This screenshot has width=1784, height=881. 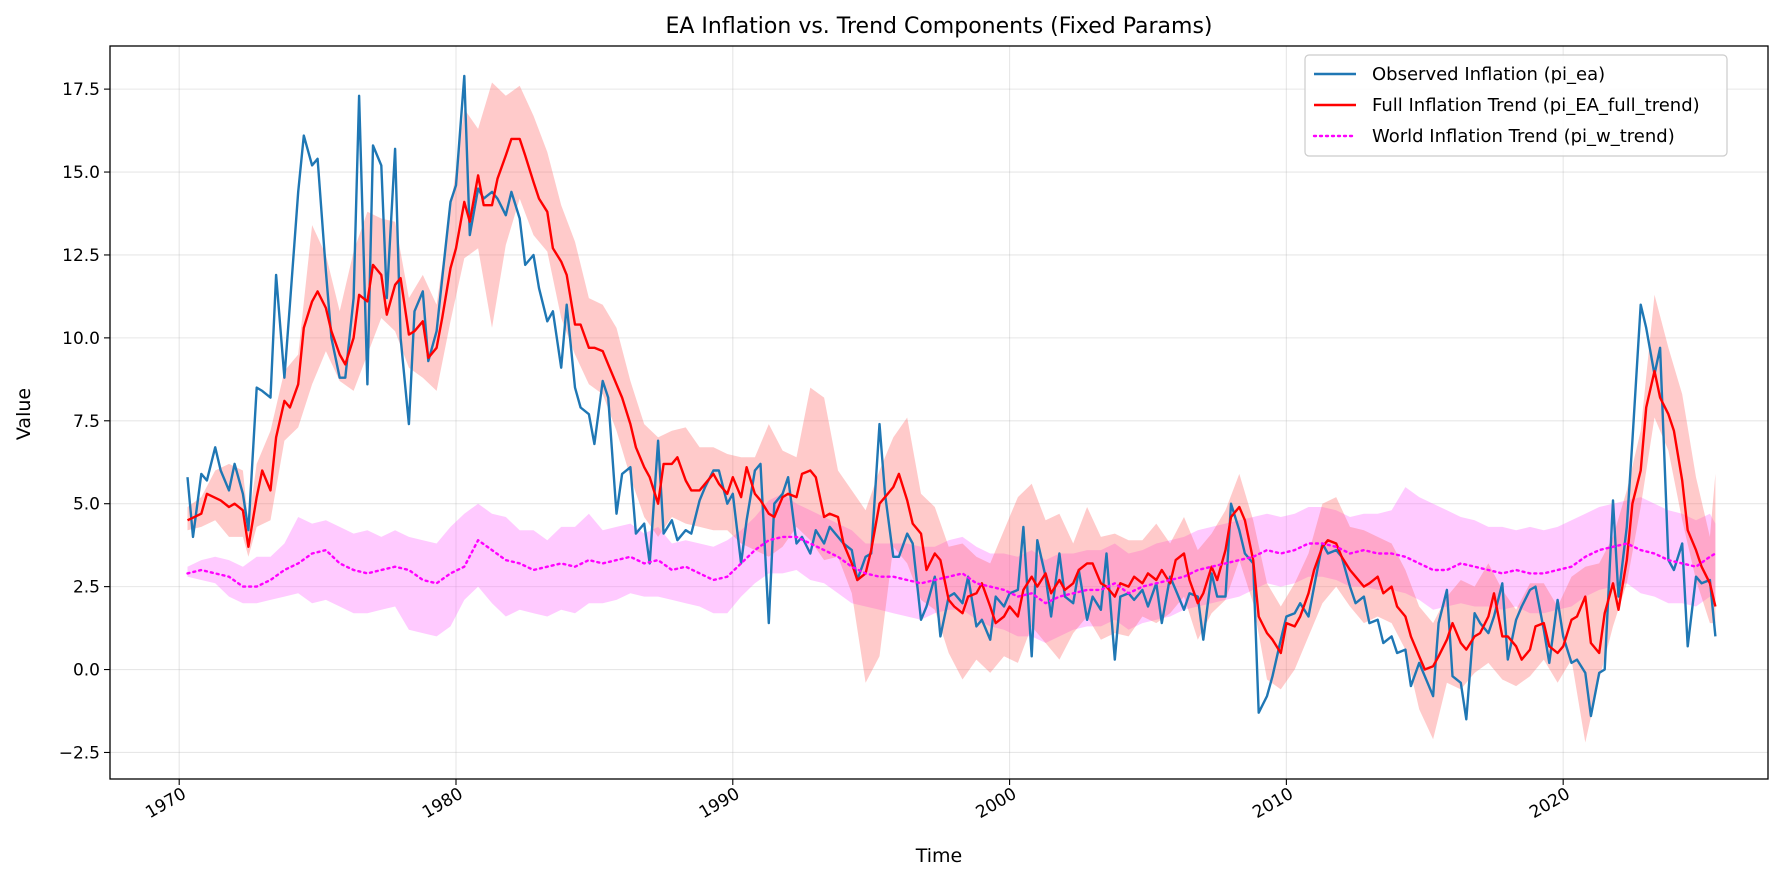 What do you see at coordinates (86, 588) in the screenshot?
I see `y-tick-label: 2.5` at bounding box center [86, 588].